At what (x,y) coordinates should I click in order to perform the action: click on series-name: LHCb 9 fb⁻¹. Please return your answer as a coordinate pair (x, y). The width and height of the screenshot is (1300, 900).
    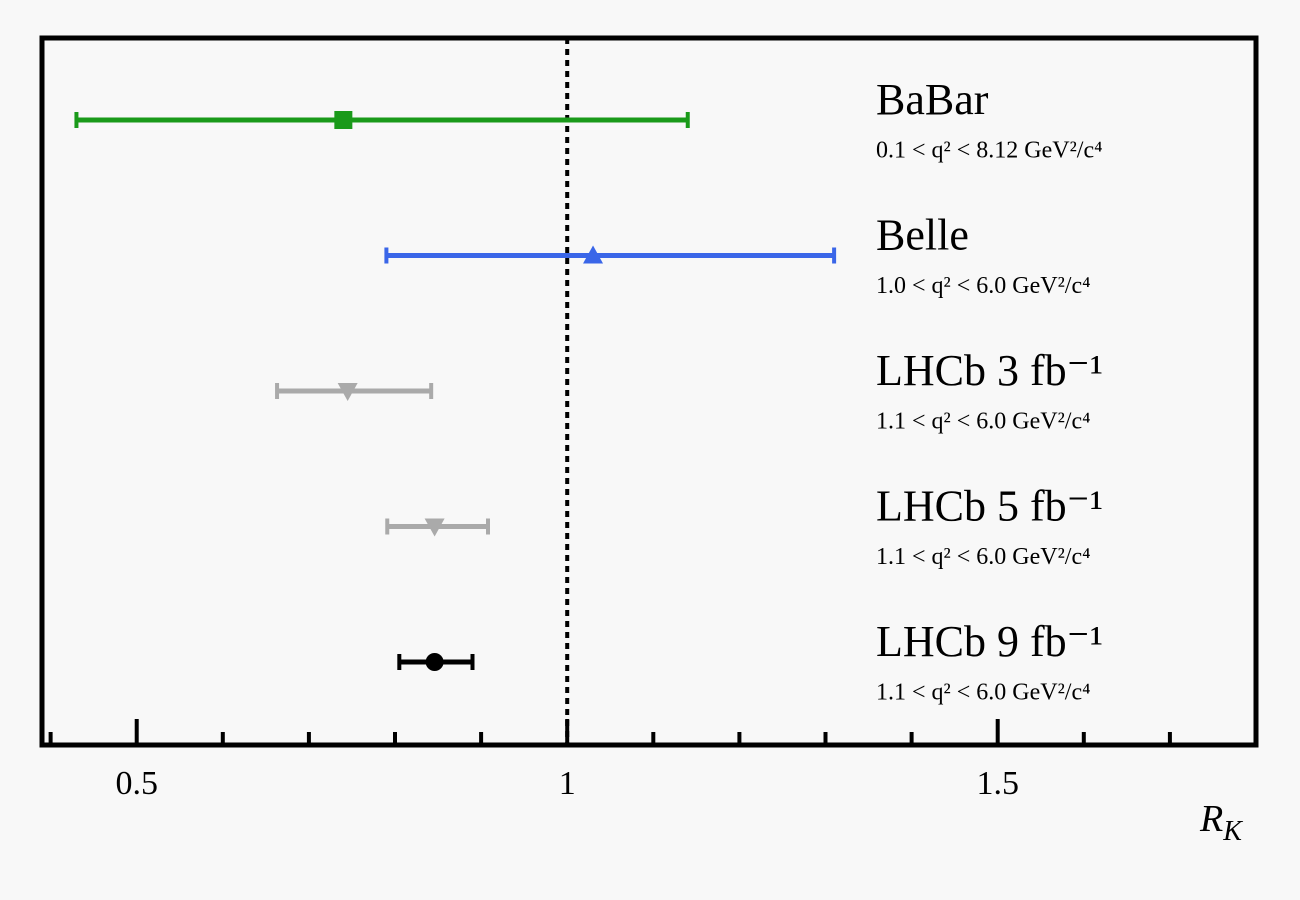
    Looking at the image, I should click on (989, 641).